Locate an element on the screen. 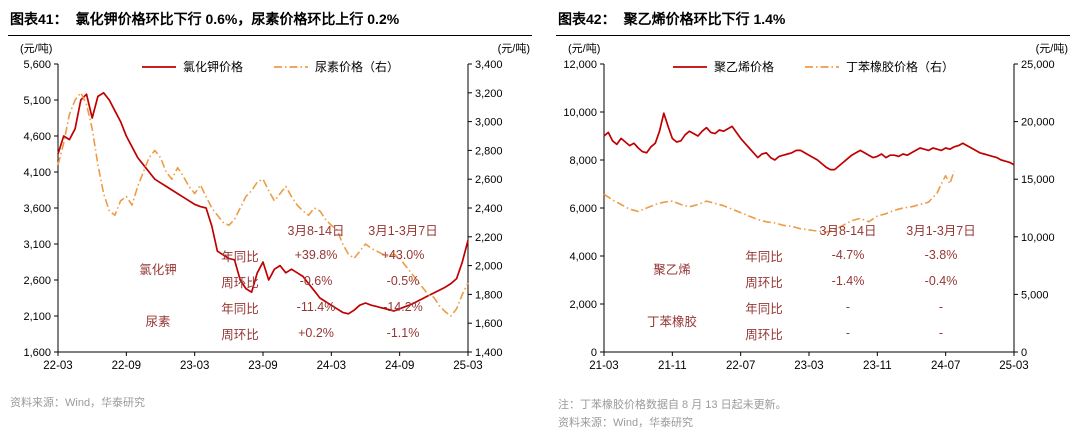 The height and width of the screenshot is (432, 1080). table-value: -4.7% is located at coordinates (848, 255).